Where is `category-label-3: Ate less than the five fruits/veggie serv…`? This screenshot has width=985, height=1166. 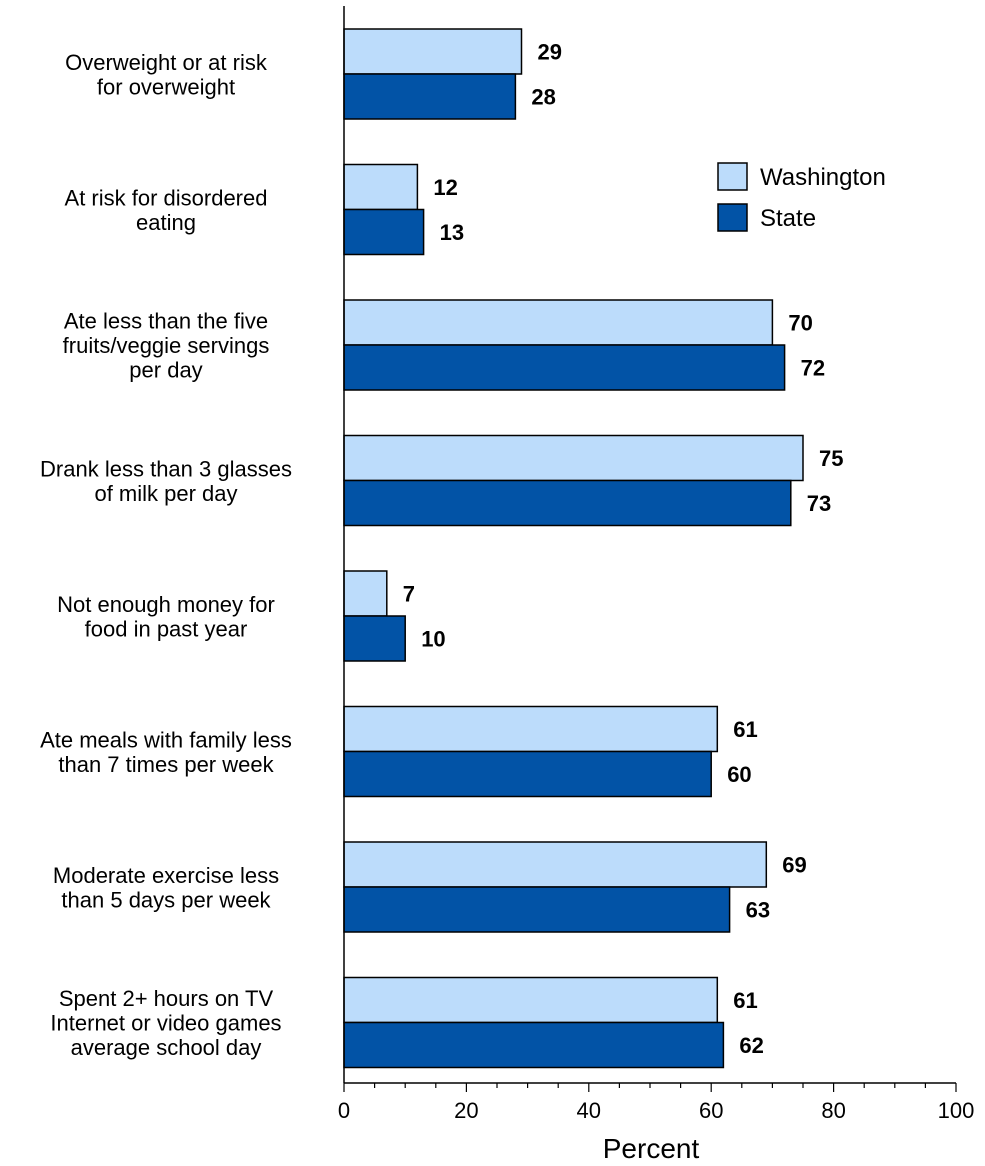 category-label-3: Ate less than the five fruits/veggie serv… is located at coordinates (166, 346).